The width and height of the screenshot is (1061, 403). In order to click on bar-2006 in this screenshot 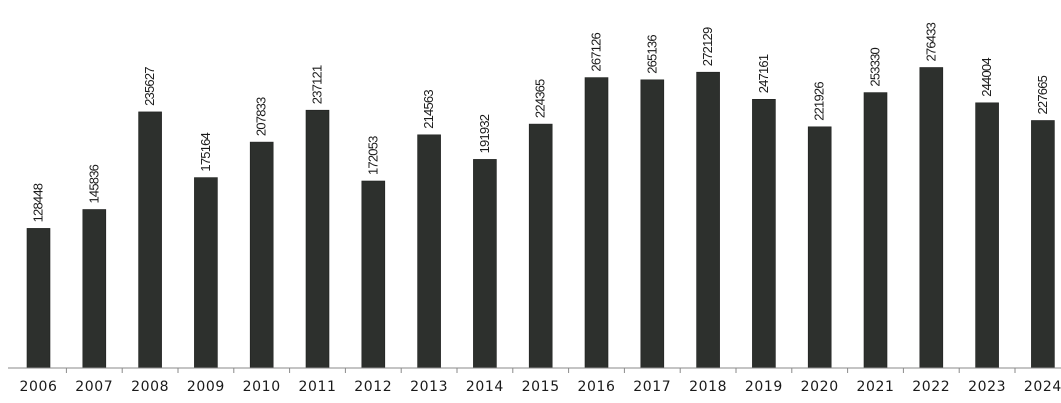, I will do `click(38, 298)`.